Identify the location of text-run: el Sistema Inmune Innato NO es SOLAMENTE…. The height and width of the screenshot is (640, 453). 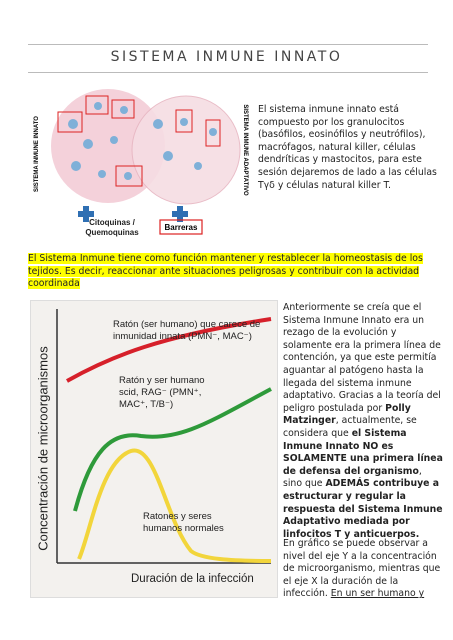
(363, 452).